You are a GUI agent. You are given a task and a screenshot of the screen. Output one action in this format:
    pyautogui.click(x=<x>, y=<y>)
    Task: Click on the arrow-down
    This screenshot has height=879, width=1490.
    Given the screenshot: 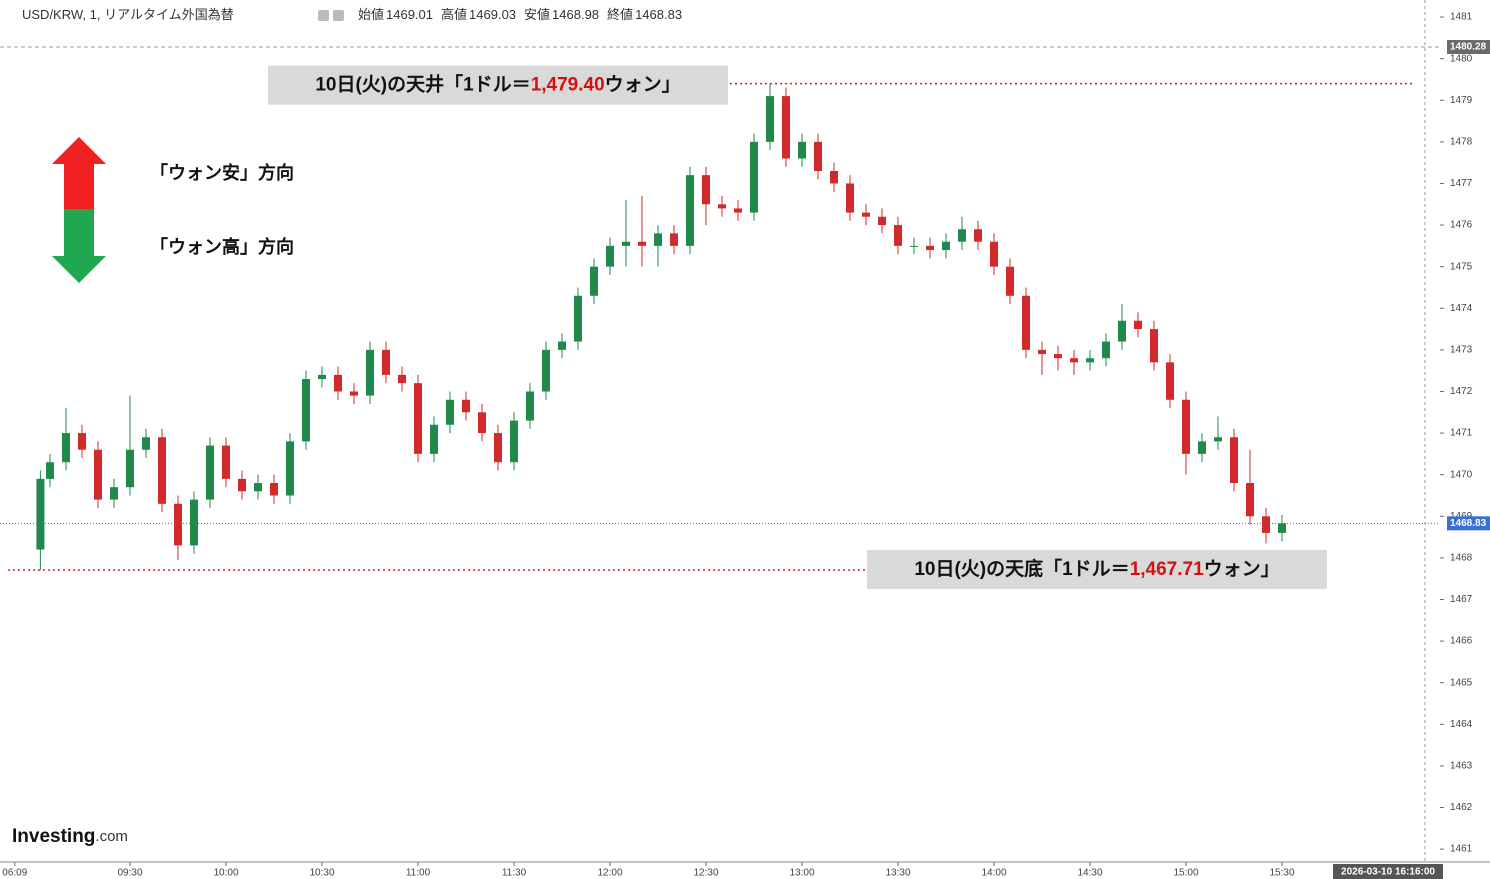 What is the action you would take?
    pyautogui.click(x=79, y=246)
    